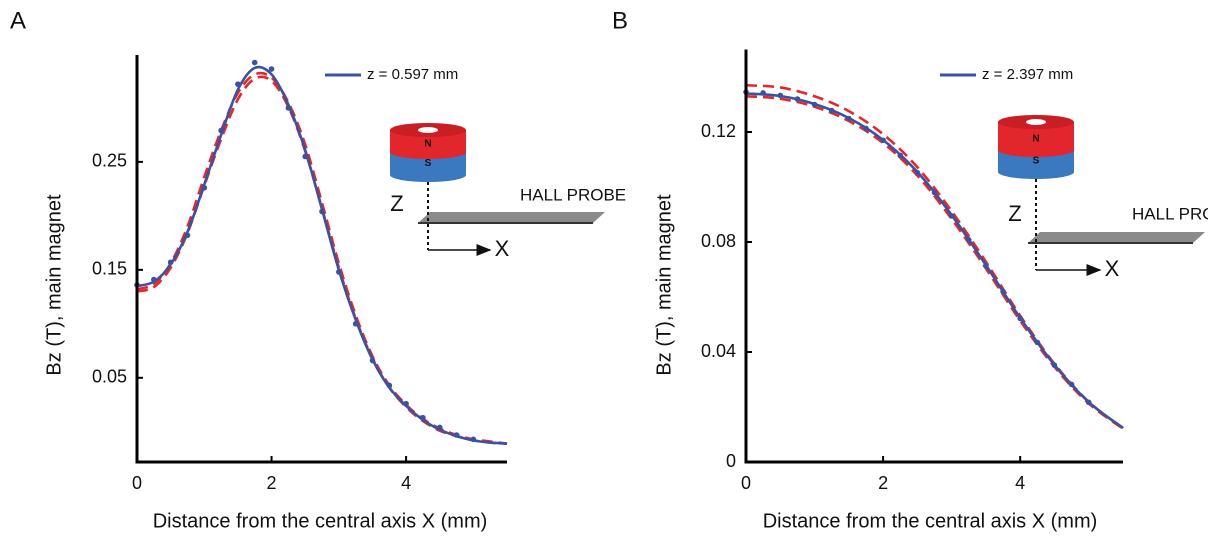 The image size is (1208, 540). Describe the element at coordinates (1027, 74) in the screenshot. I see `legend-label: z = 2.397 mm` at that location.